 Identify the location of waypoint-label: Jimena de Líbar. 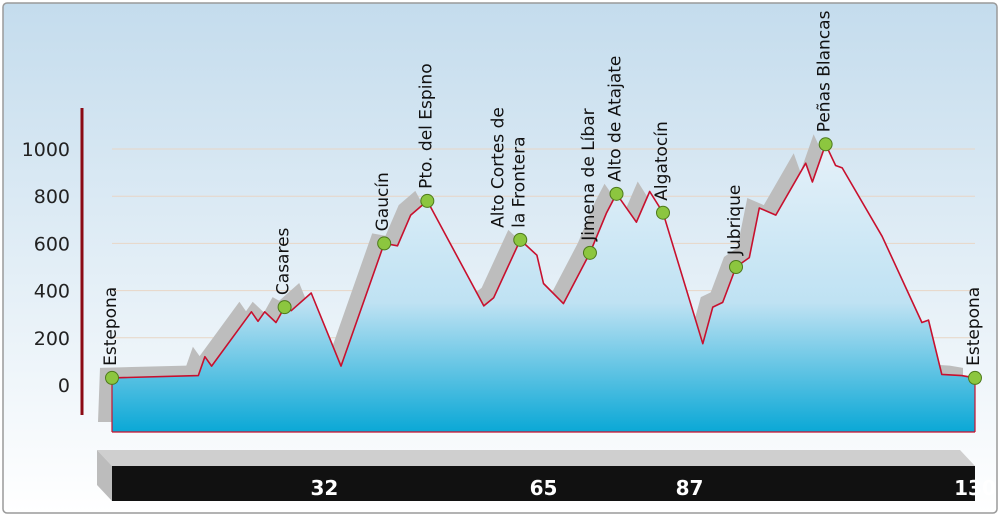
(589, 174).